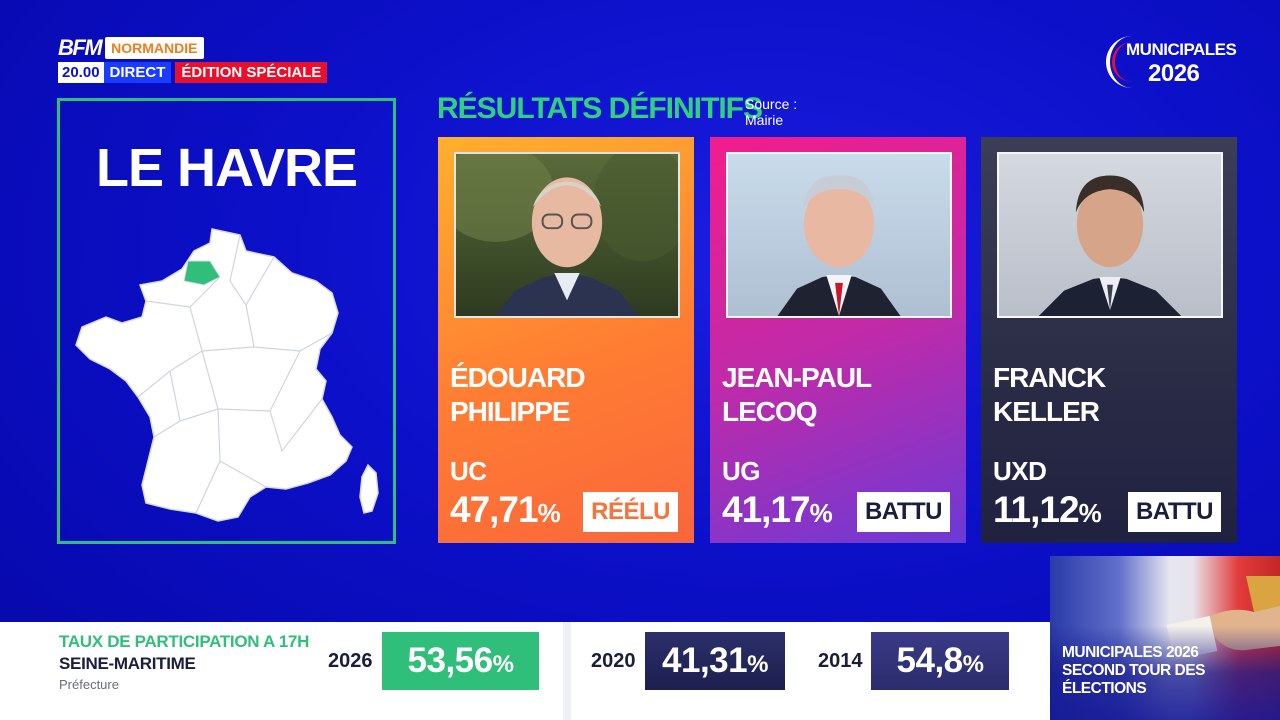  What do you see at coordinates (227, 375) in the screenshot?
I see `france-map-icon` at bounding box center [227, 375].